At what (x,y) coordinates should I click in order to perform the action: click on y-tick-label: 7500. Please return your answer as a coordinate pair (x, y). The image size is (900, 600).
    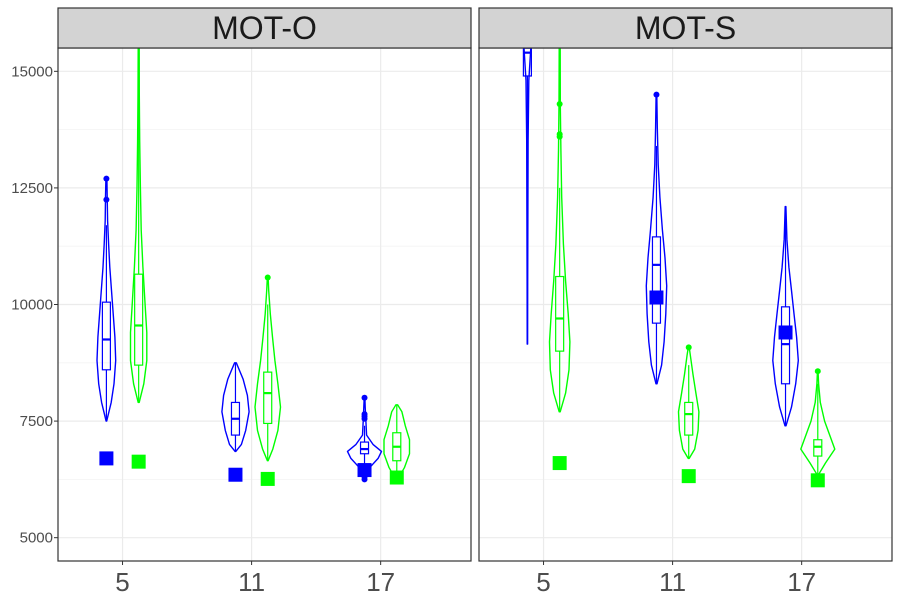
    Looking at the image, I should click on (36, 421).